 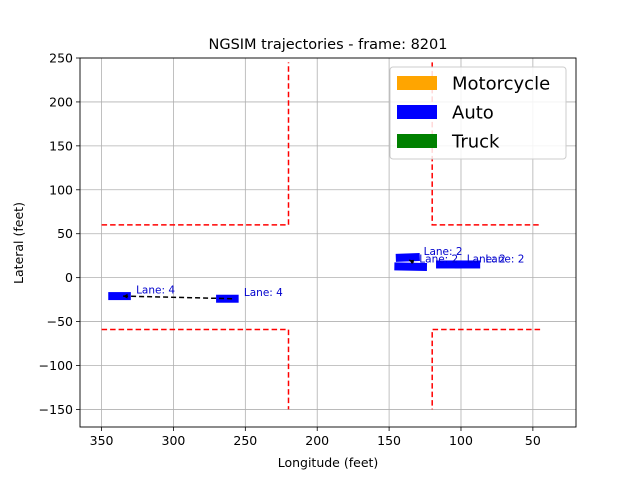 What do you see at coordinates (61, 145) in the screenshot?
I see `y-tick-label: 150` at bounding box center [61, 145].